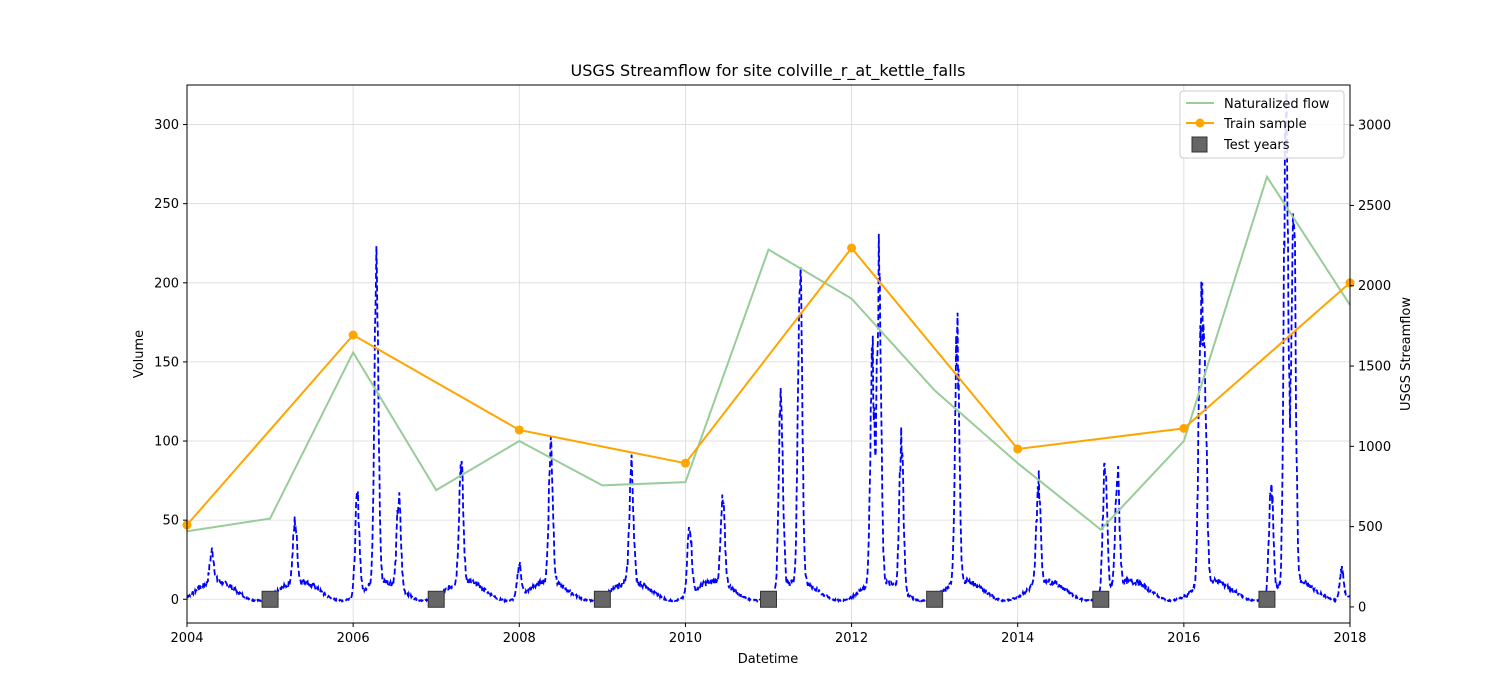 This screenshot has height=700, width=1500. What do you see at coordinates (1370, 527) in the screenshot?
I see `y-right-tick-label-500: 500` at bounding box center [1370, 527].